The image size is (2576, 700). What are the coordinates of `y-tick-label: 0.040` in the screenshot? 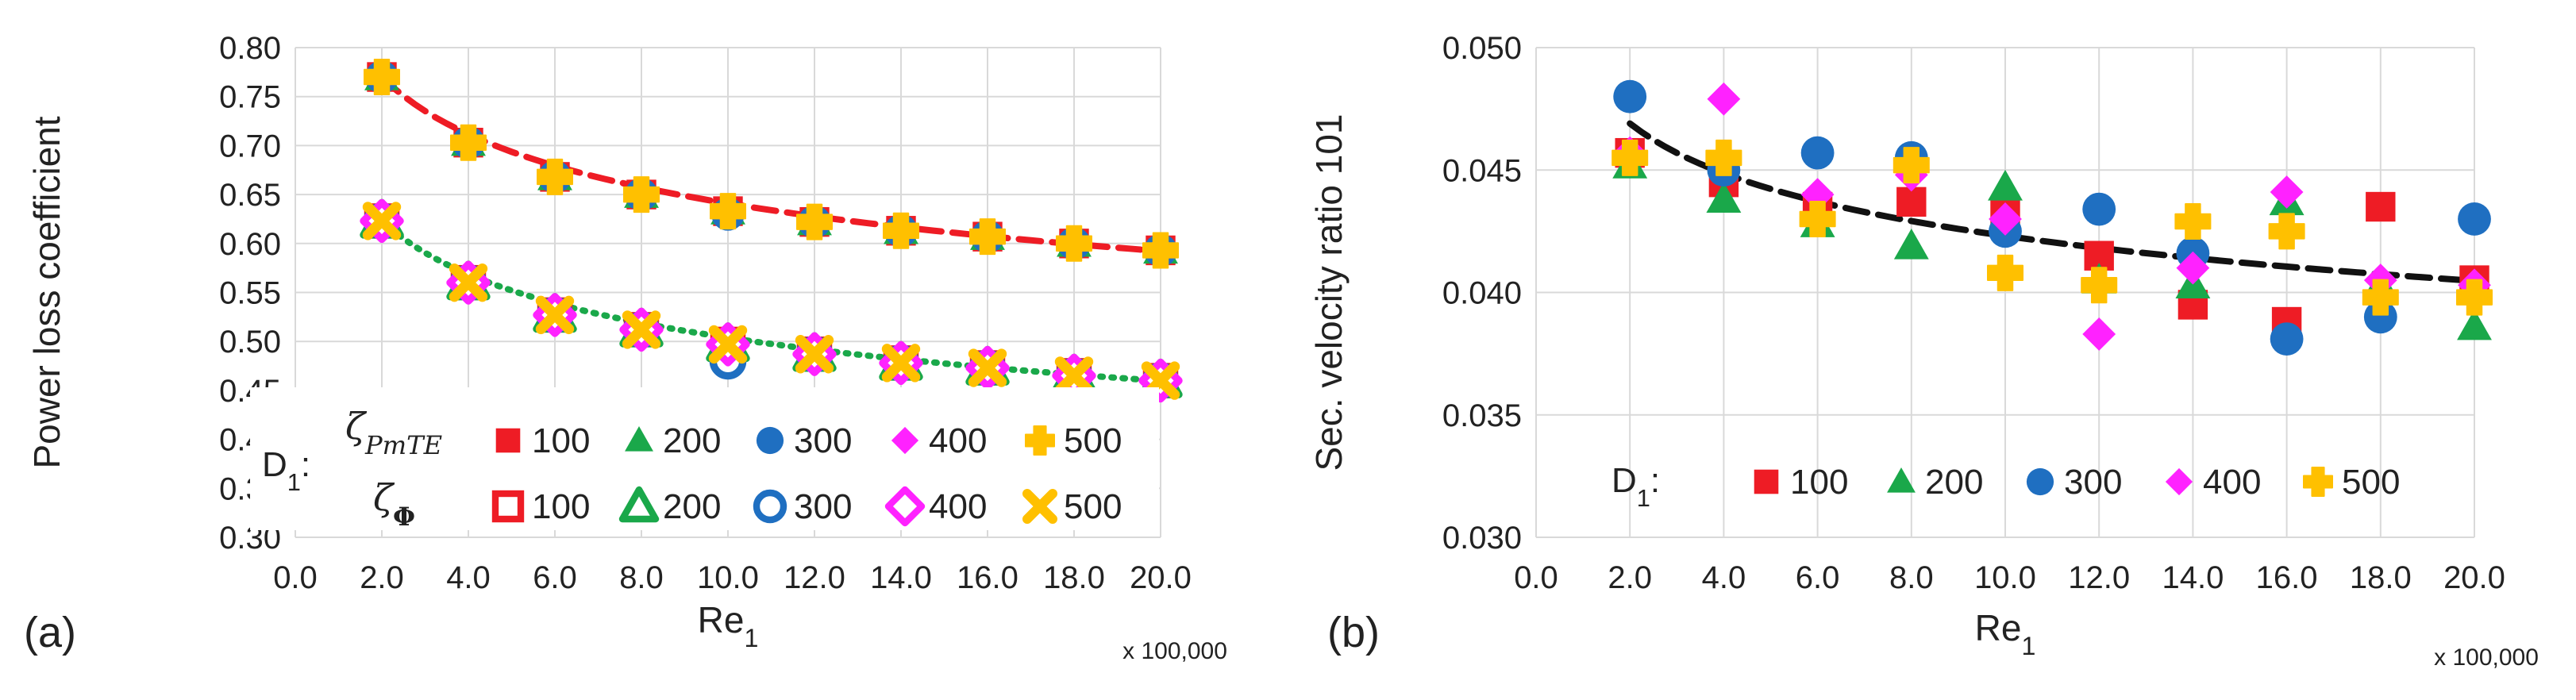 It's located at (1482, 293).